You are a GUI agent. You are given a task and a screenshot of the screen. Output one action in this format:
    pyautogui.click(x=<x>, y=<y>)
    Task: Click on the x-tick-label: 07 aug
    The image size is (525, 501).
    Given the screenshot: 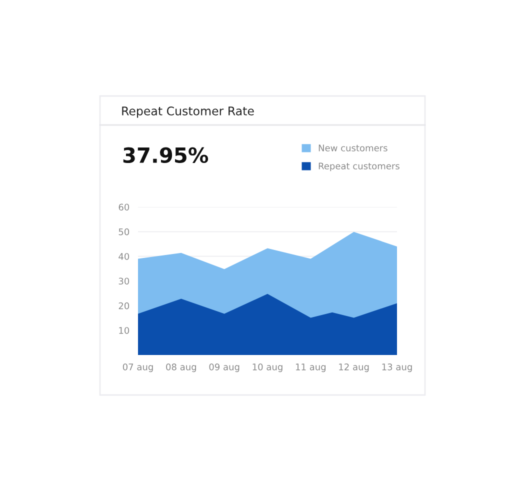 What is the action you would take?
    pyautogui.click(x=137, y=367)
    